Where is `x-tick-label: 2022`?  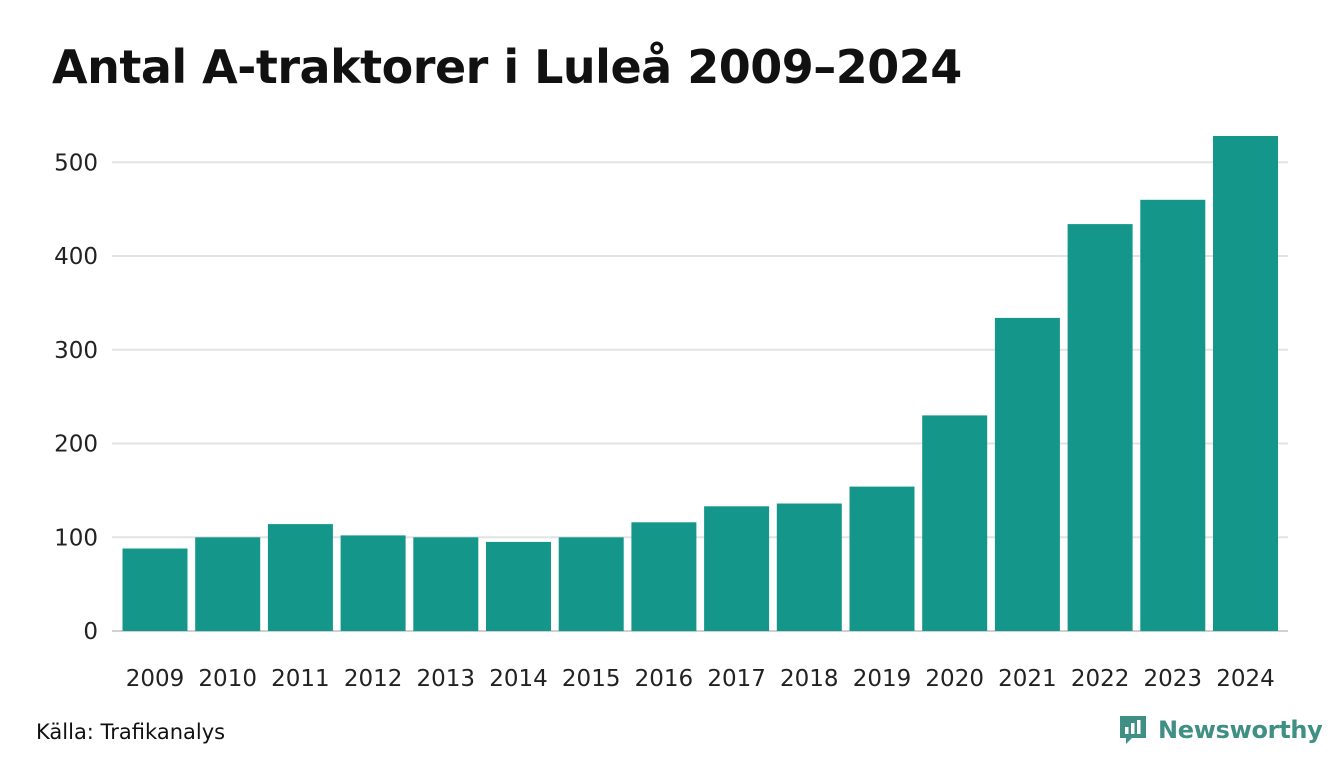 x-tick-label: 2022 is located at coordinates (1100, 679).